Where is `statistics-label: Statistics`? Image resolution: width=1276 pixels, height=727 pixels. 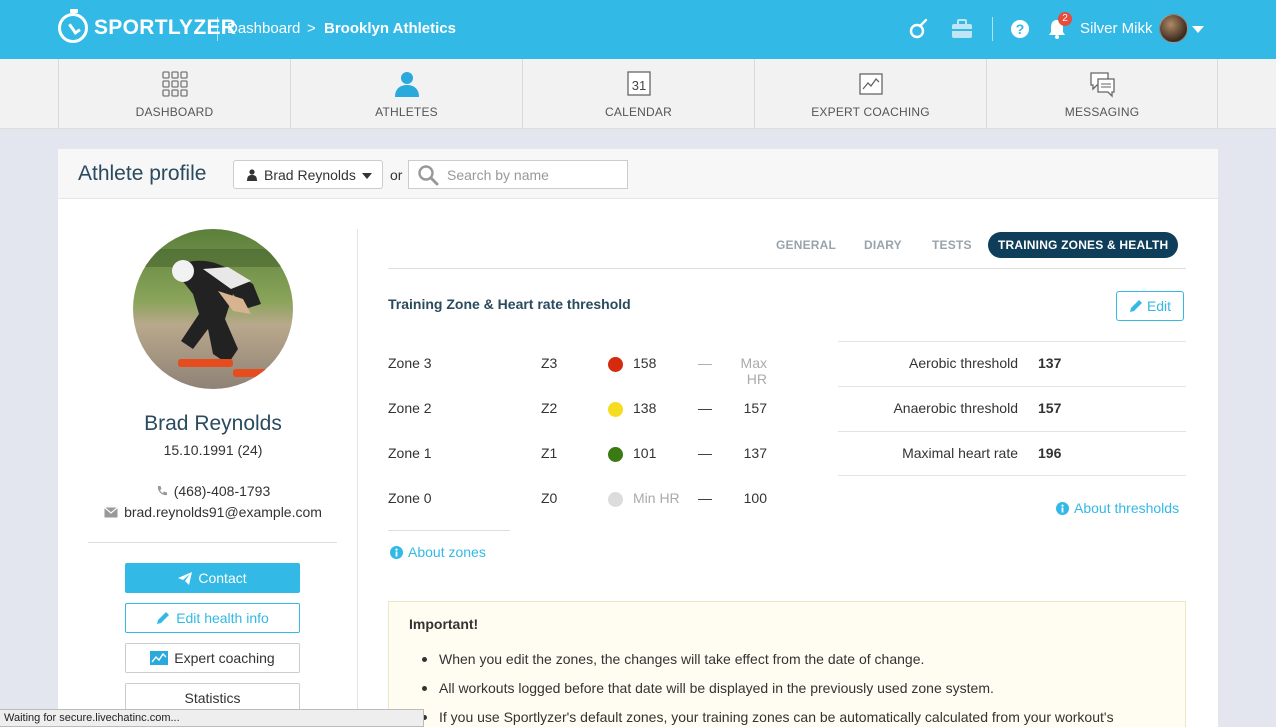 statistics-label: Statistics is located at coordinates (212, 698).